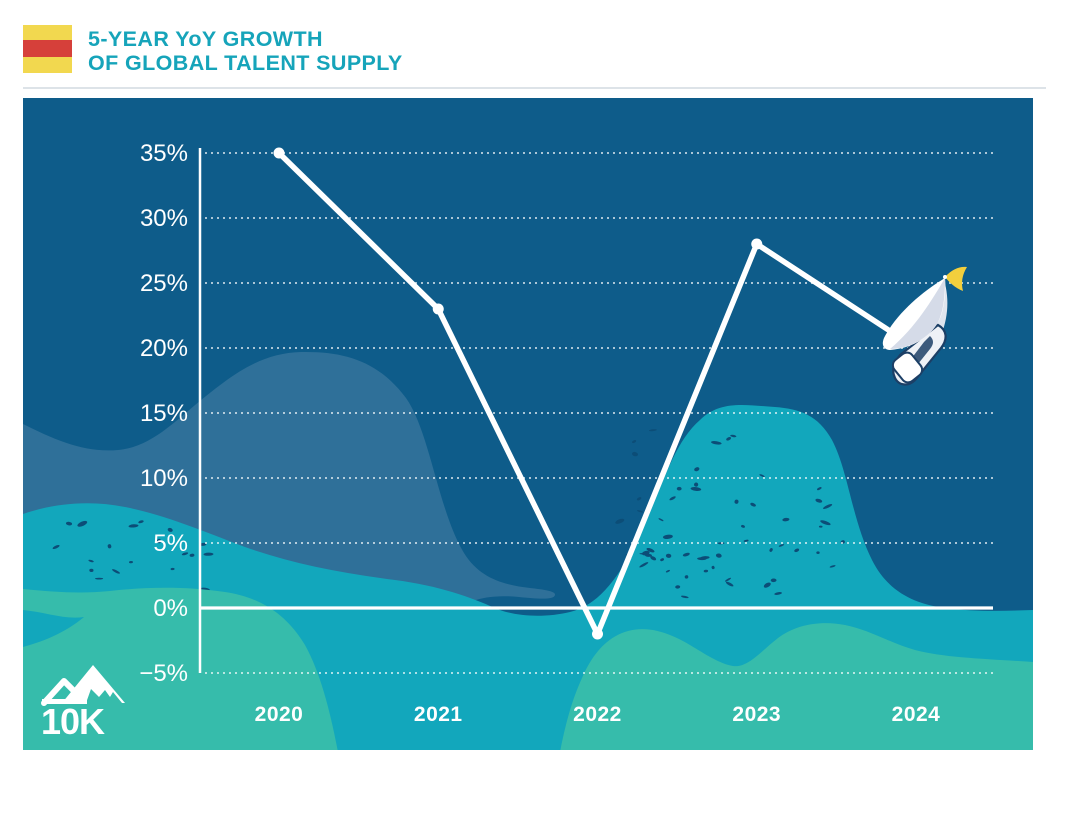  What do you see at coordinates (597, 714) in the screenshot?
I see `x-tick-label: 2022` at bounding box center [597, 714].